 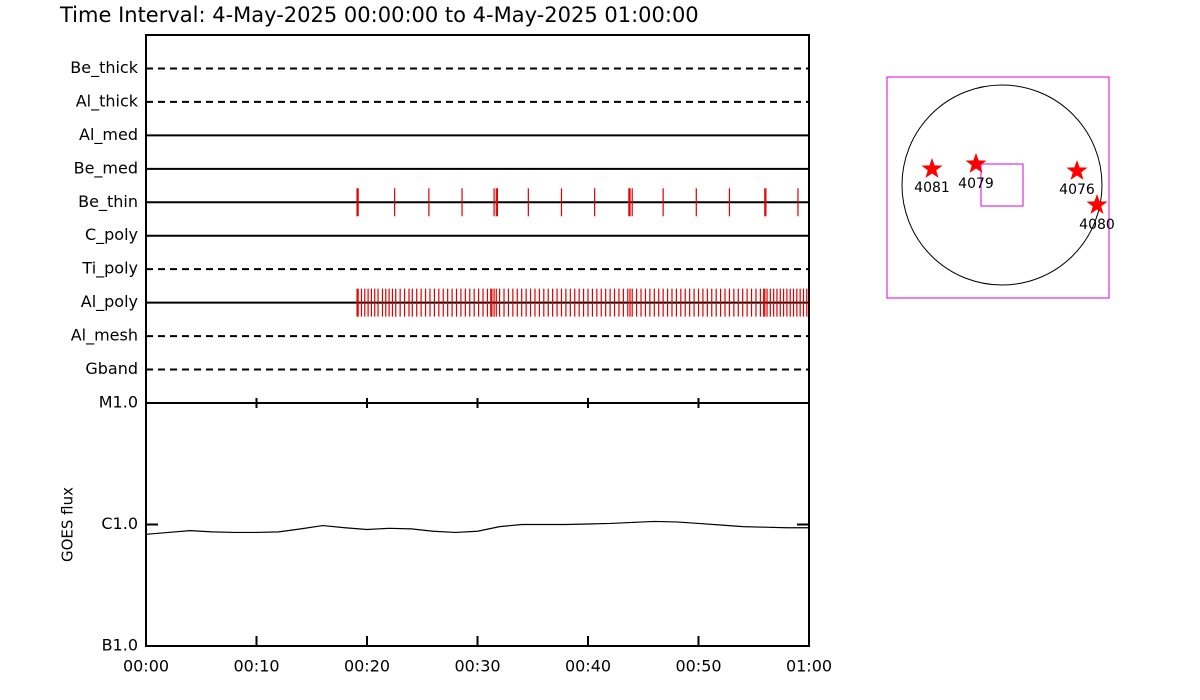 What do you see at coordinates (588, 666) in the screenshot?
I see `x-tick-label: 00:40` at bounding box center [588, 666].